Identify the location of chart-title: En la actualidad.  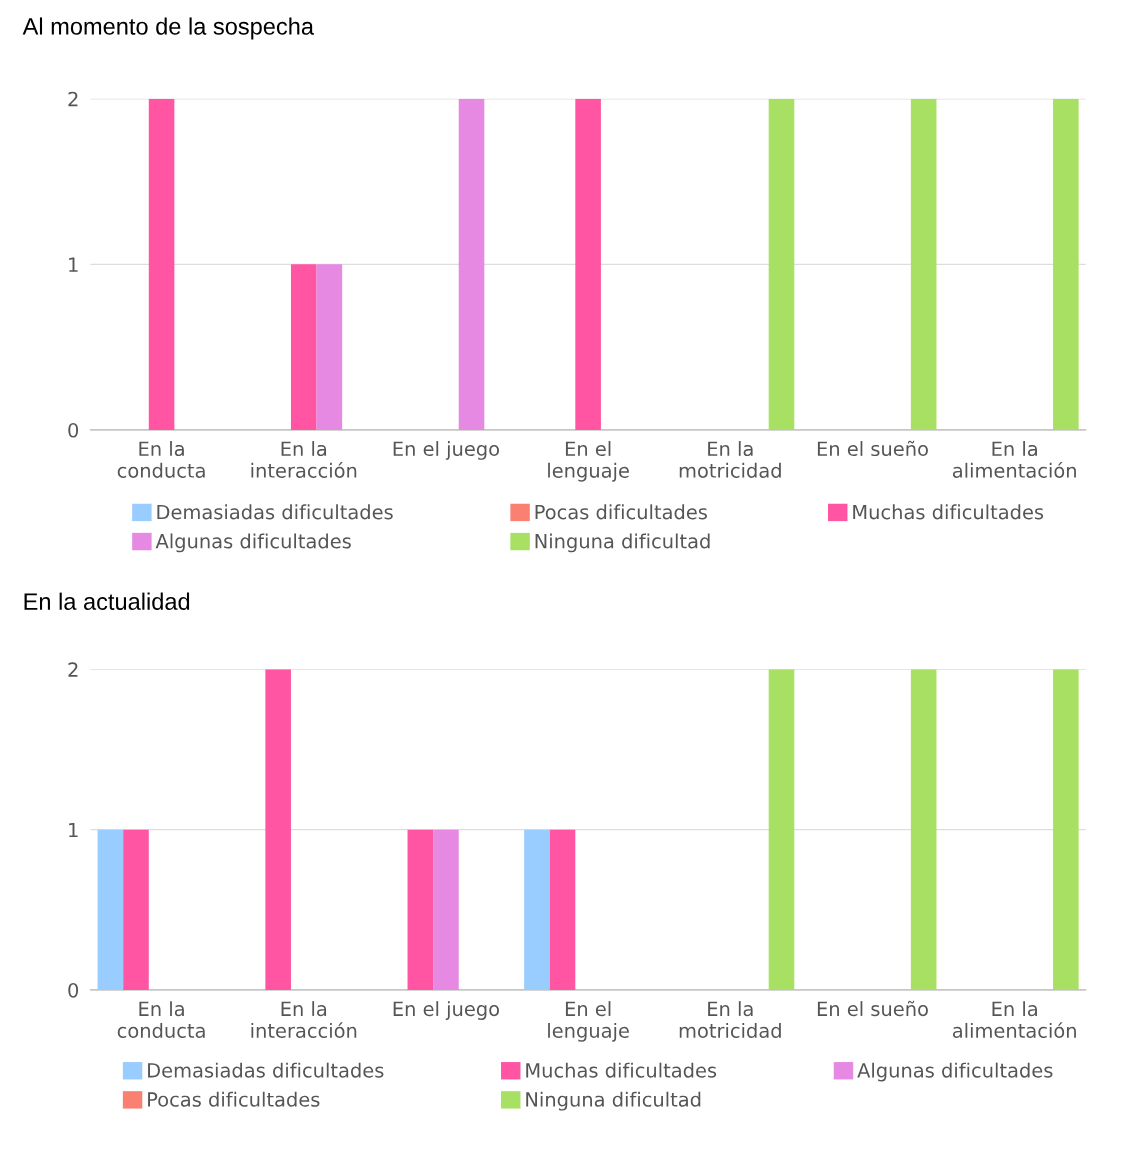
(107, 601).